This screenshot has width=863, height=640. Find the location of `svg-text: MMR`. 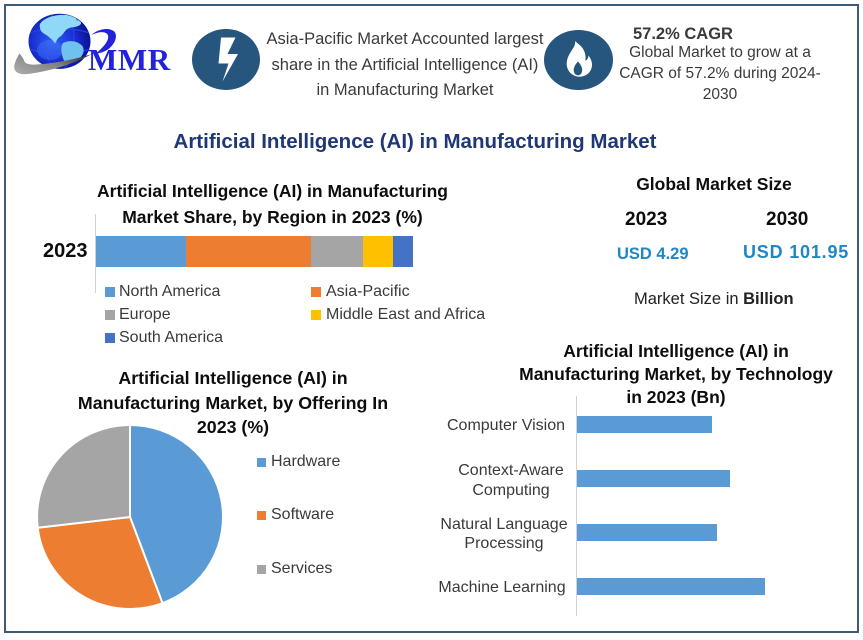

svg-text: MMR is located at coordinates (129, 59).